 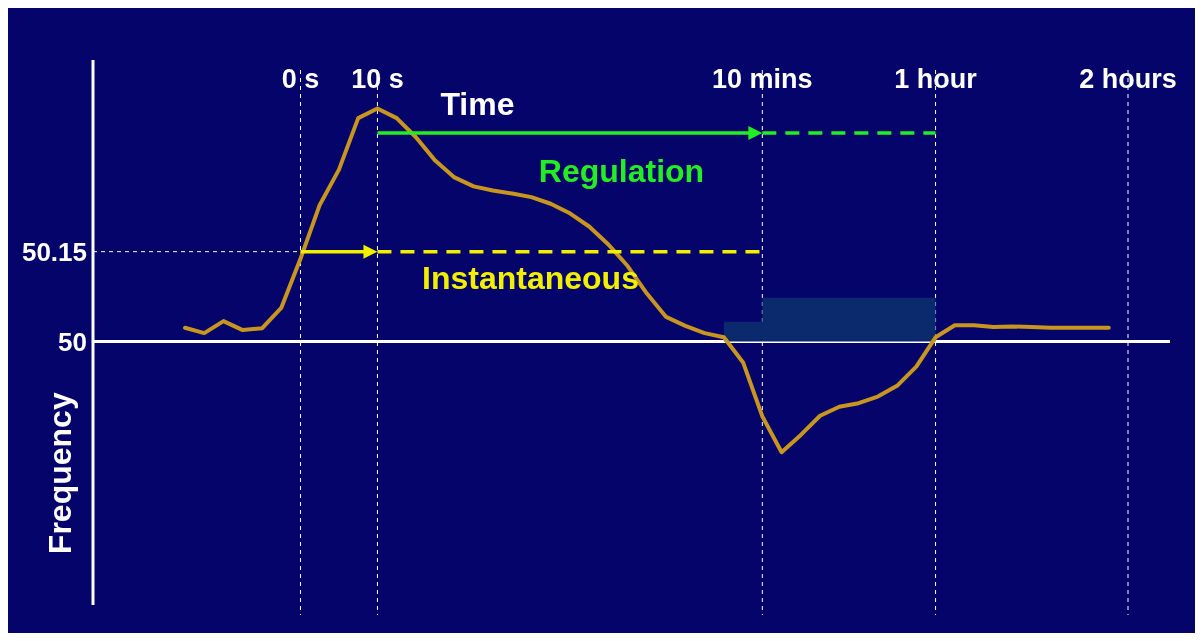 I want to click on x-tick-label: 10 mins, so click(x=762, y=79).